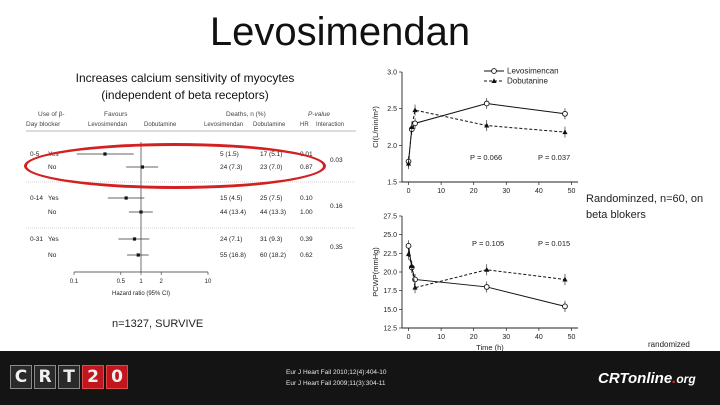 The image size is (720, 405). Describe the element at coordinates (116, 114) in the screenshot. I see `col-favours: Favours` at that location.